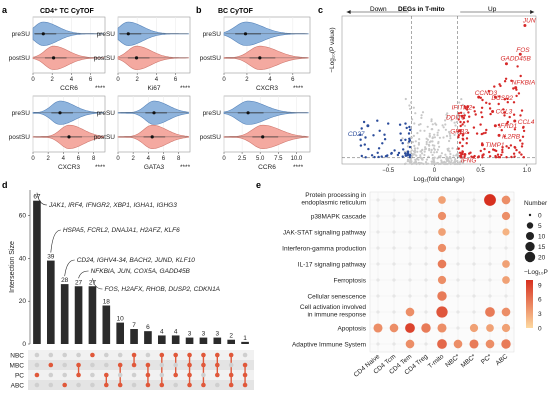 Image resolution: width=557 pixels, height=401 pixels. What do you see at coordinates (154, 167) in the screenshot?
I see `marker-label: GATA3` at bounding box center [154, 167].